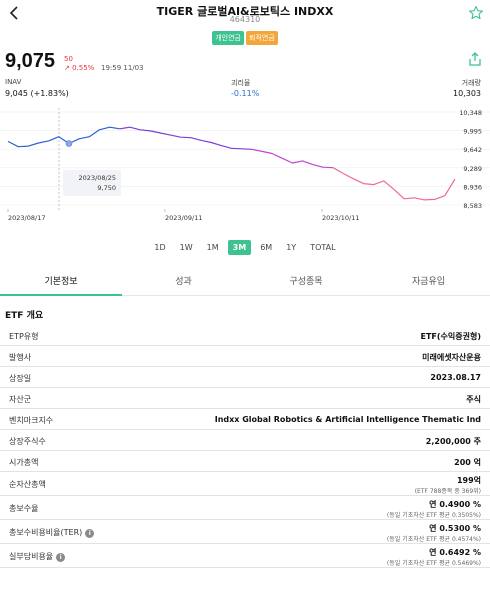 This screenshot has height=604, width=490. I want to click on info-row-value: ETF(수익증권형), so click(451, 336).